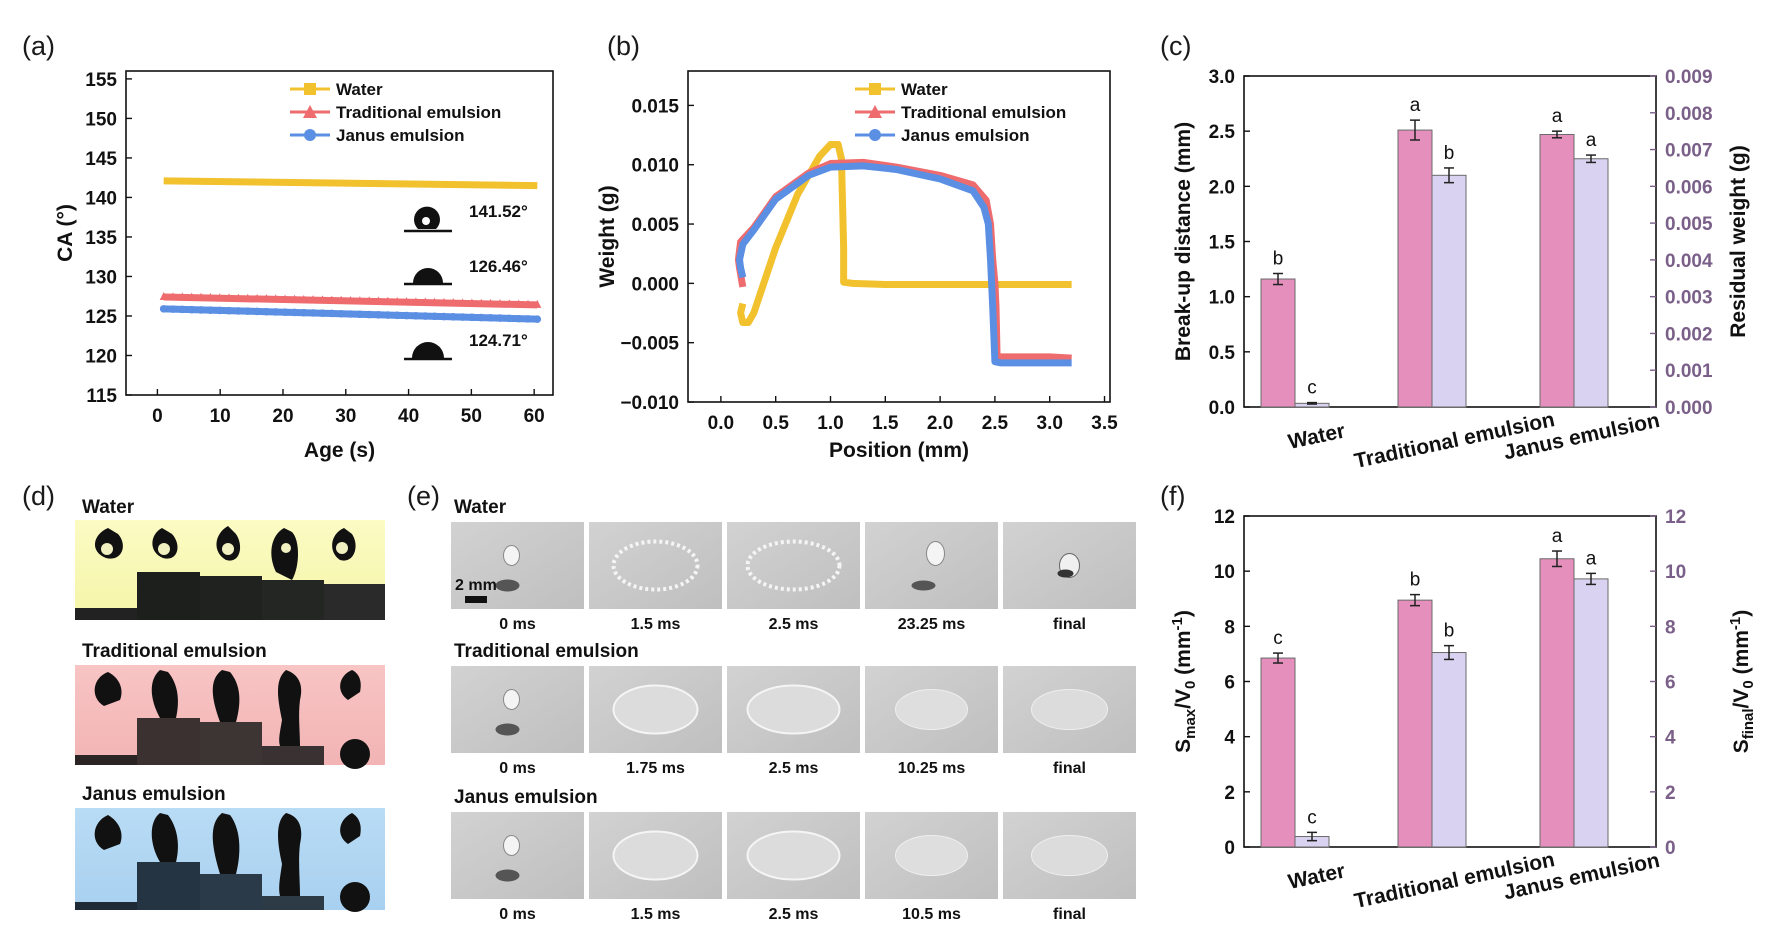 The width and height of the screenshot is (1772, 945). What do you see at coordinates (101, 396) in the screenshot?
I see `y-tick-label: 115` at bounding box center [101, 396].